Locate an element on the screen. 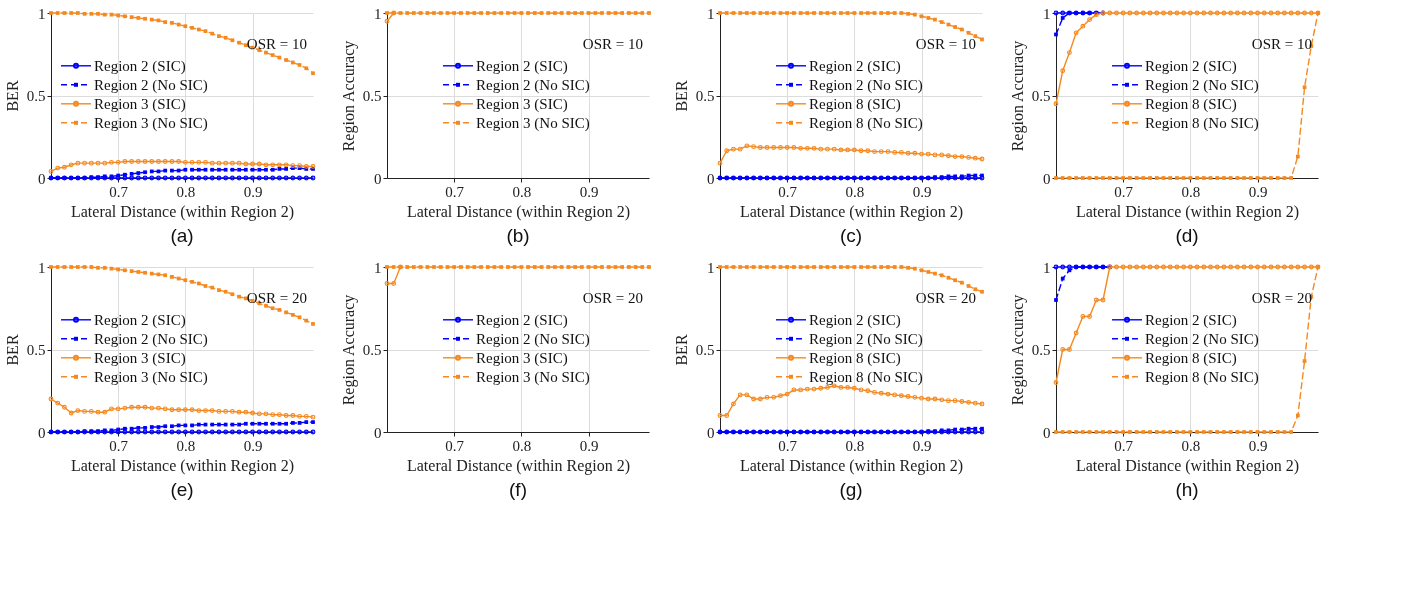 This screenshot has height=599, width=1407. text: (a) is located at coordinates (182, 235).